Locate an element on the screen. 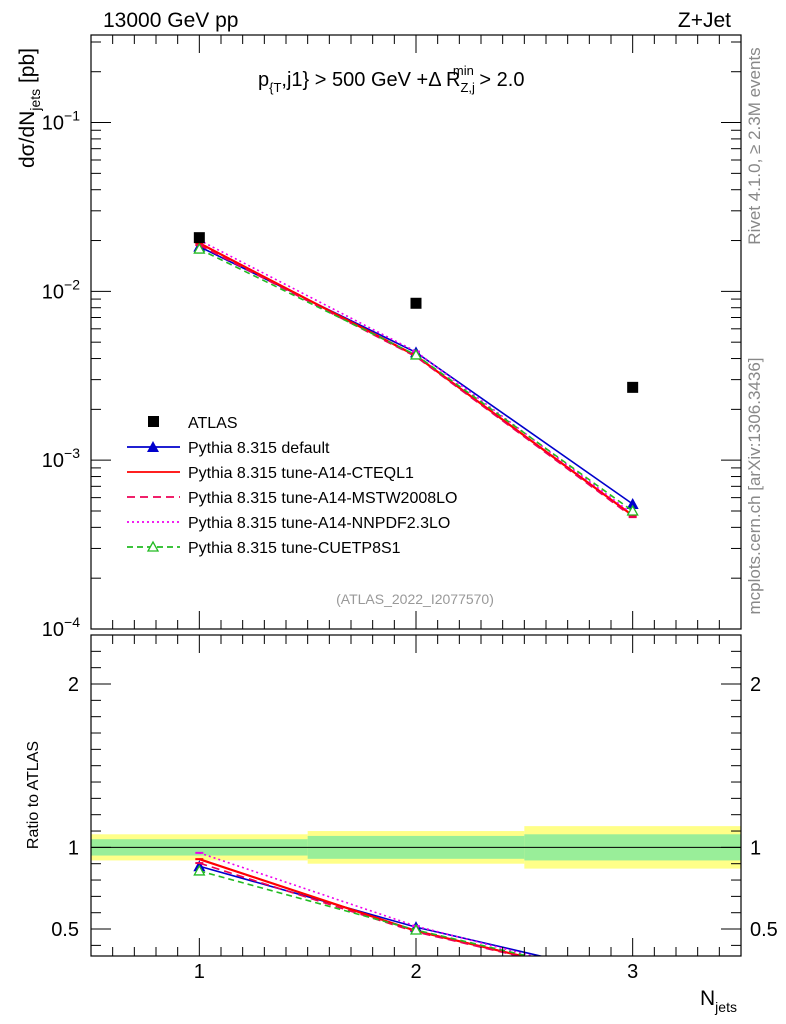 The height and width of the screenshot is (1024, 786). analysis-reference: (ATLAS_2022_I2077570) is located at coordinates (415, 599).